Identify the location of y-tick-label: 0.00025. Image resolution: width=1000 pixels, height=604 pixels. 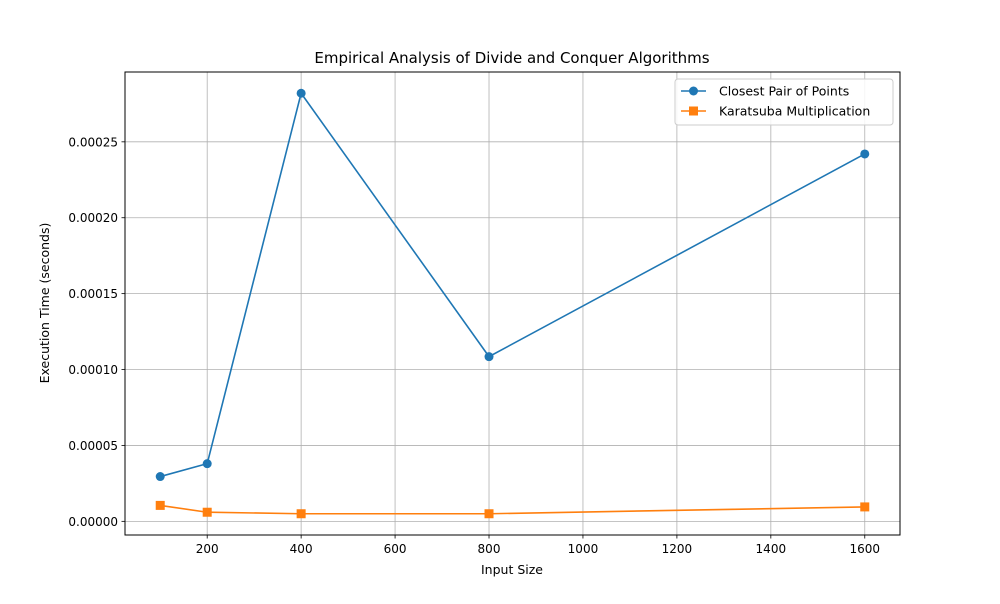
(93, 142).